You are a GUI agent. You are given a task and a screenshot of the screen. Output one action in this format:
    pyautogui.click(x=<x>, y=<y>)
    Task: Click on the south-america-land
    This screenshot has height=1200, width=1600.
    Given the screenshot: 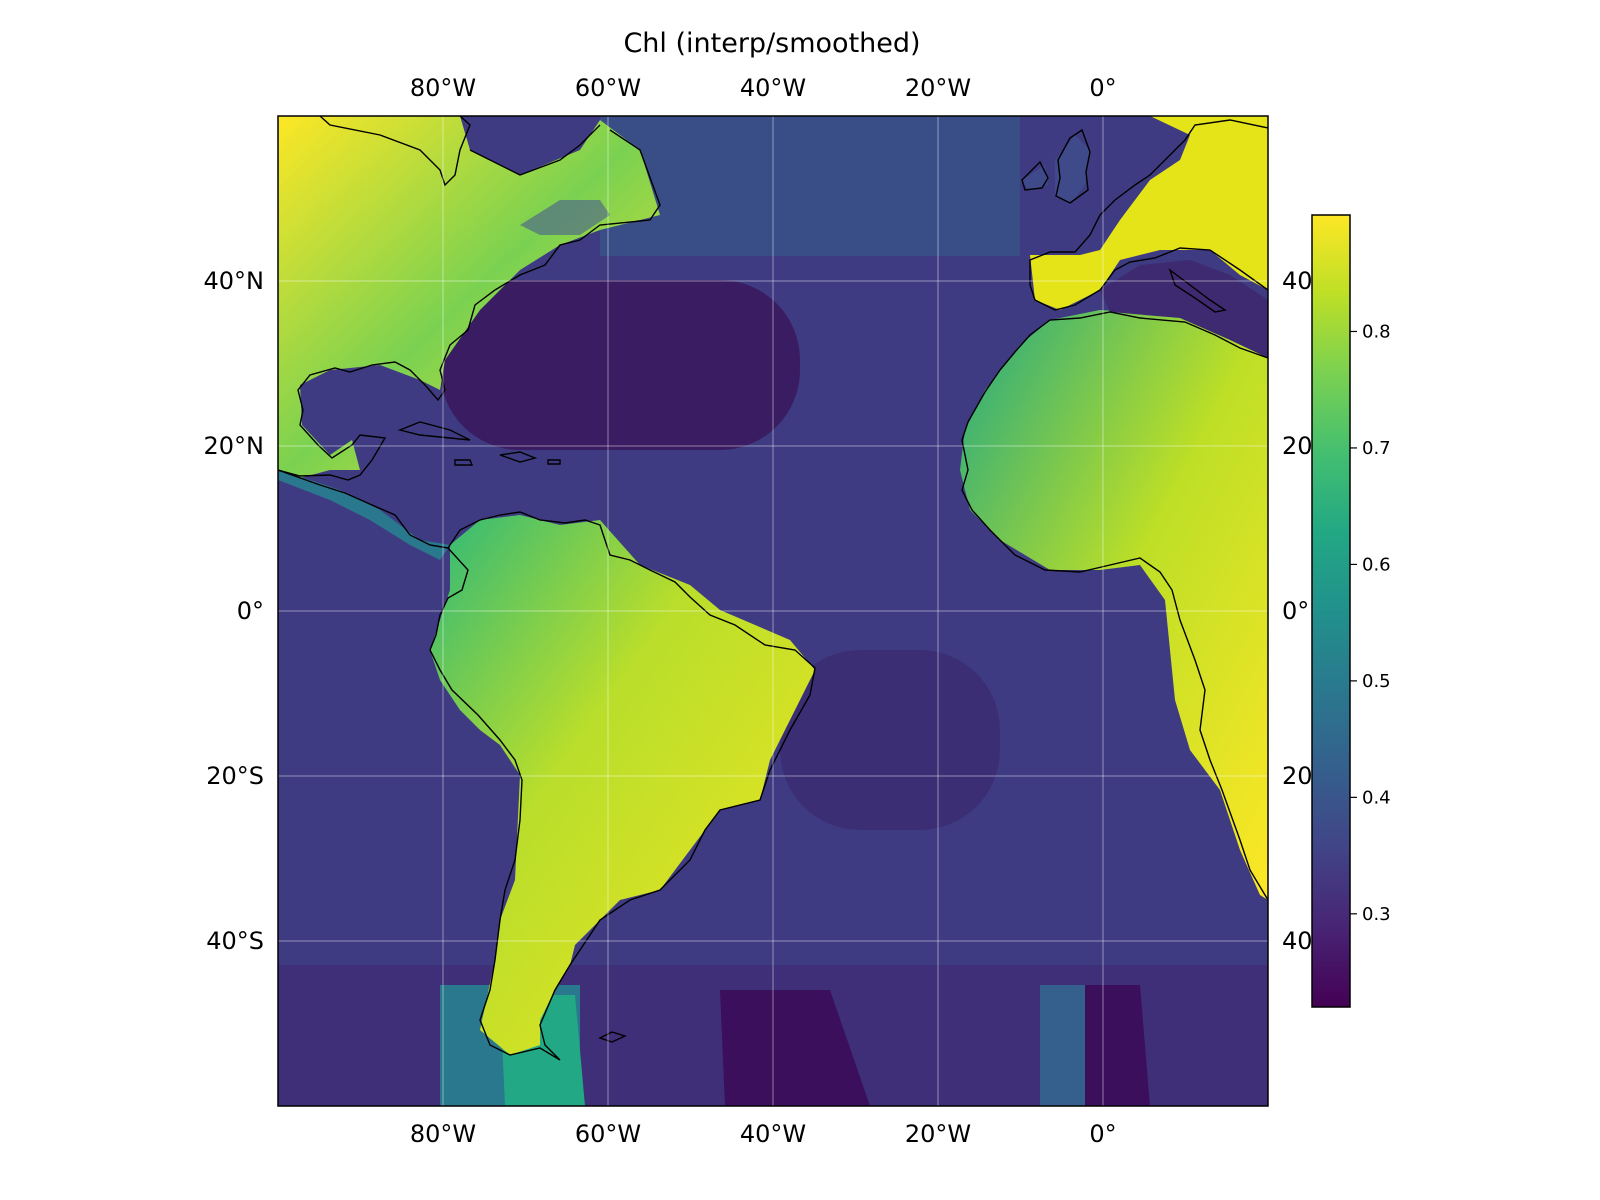 What is the action you would take?
    pyautogui.click(x=622, y=785)
    